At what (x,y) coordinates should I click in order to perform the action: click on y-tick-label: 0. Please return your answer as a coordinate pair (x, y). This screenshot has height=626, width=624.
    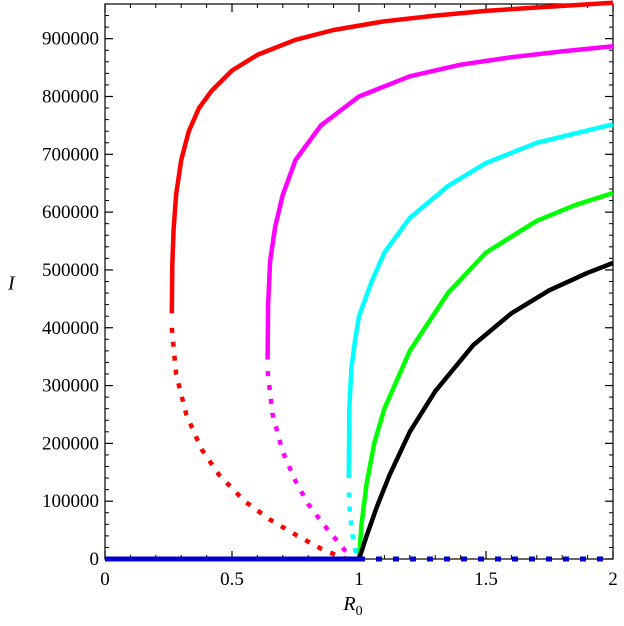
    Looking at the image, I should click on (95, 559).